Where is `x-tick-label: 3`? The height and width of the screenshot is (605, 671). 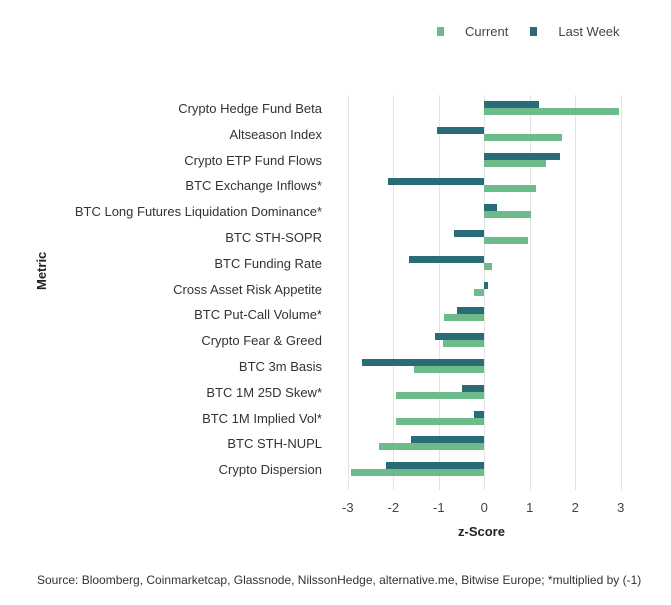
x-tick-label: 3 is located at coordinates (621, 507).